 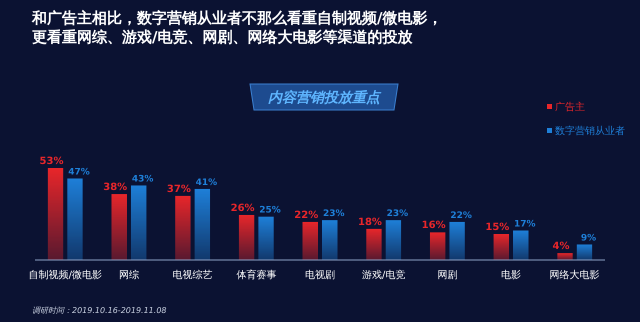 I want to click on x-tick-label: 网剧, so click(x=447, y=275).